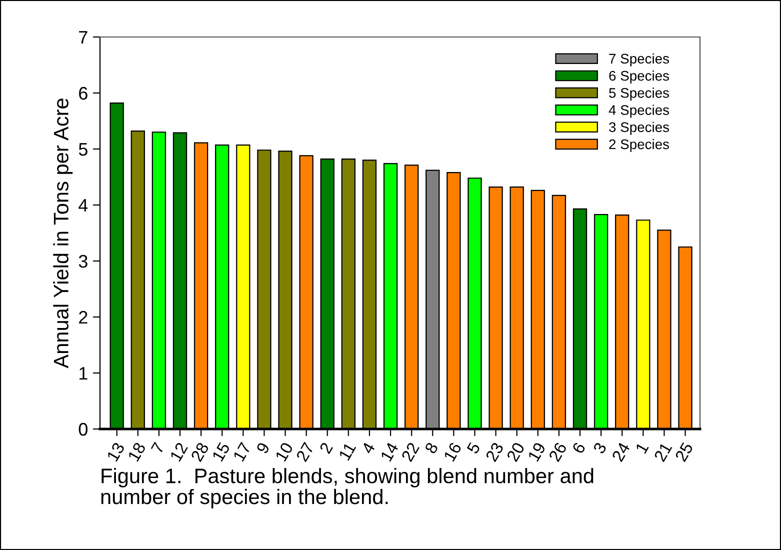  I want to click on x-tick-label: 9, so click(263, 448).